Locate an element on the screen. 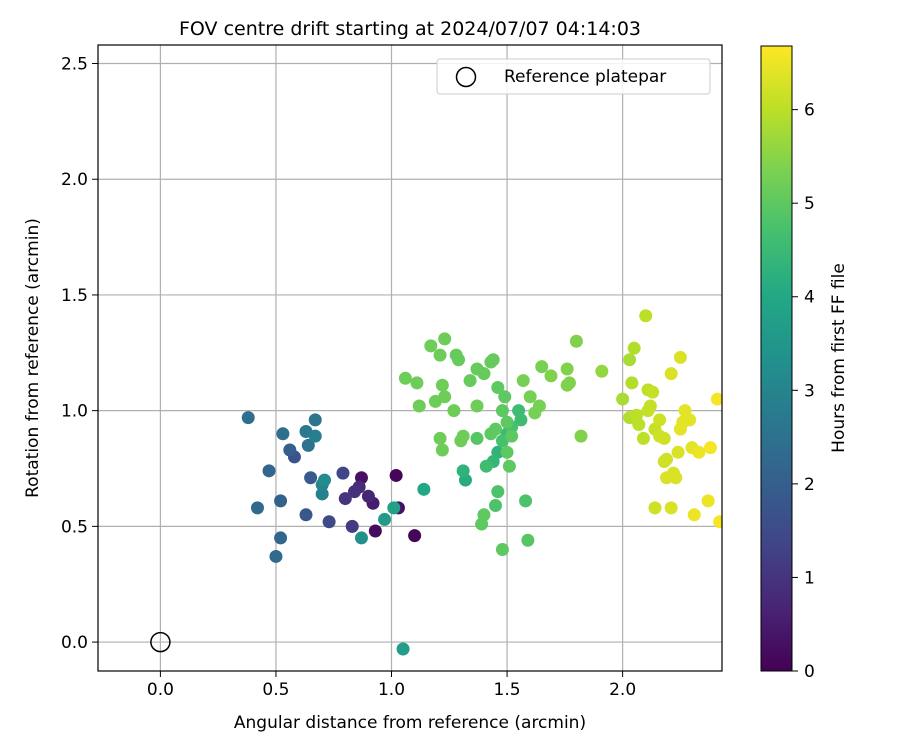 The width and height of the screenshot is (900, 750). colorbar-ticks: 0 1 2 3 4 5 6 is located at coordinates (803, 391).